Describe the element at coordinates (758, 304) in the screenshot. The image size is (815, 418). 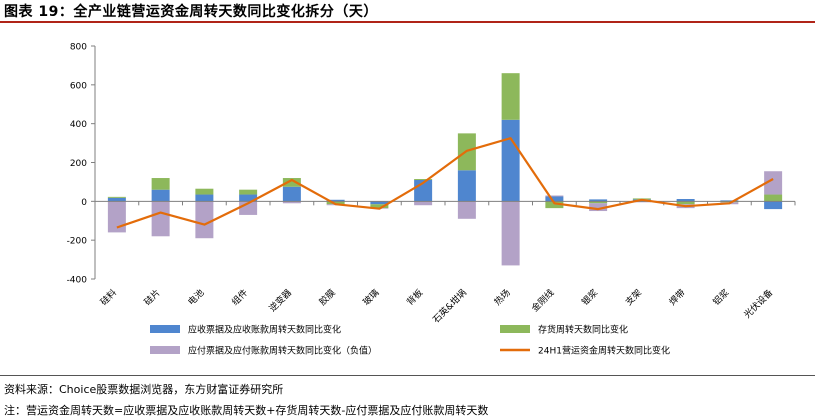
I see `x-category-label: 光伏设备` at that location.